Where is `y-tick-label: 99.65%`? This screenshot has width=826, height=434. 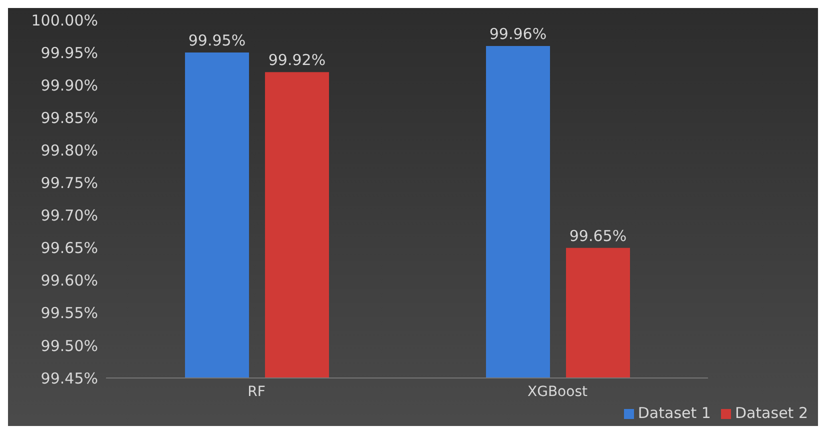
y-tick-label: 99.65% is located at coordinates (69, 248).